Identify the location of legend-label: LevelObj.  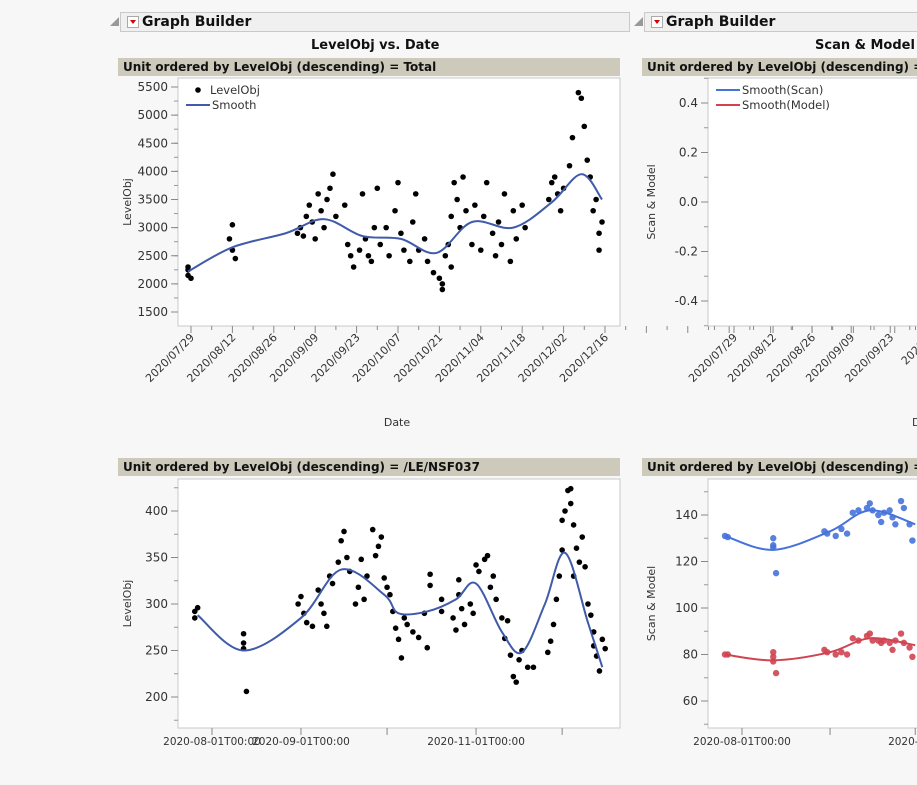
(235, 90).